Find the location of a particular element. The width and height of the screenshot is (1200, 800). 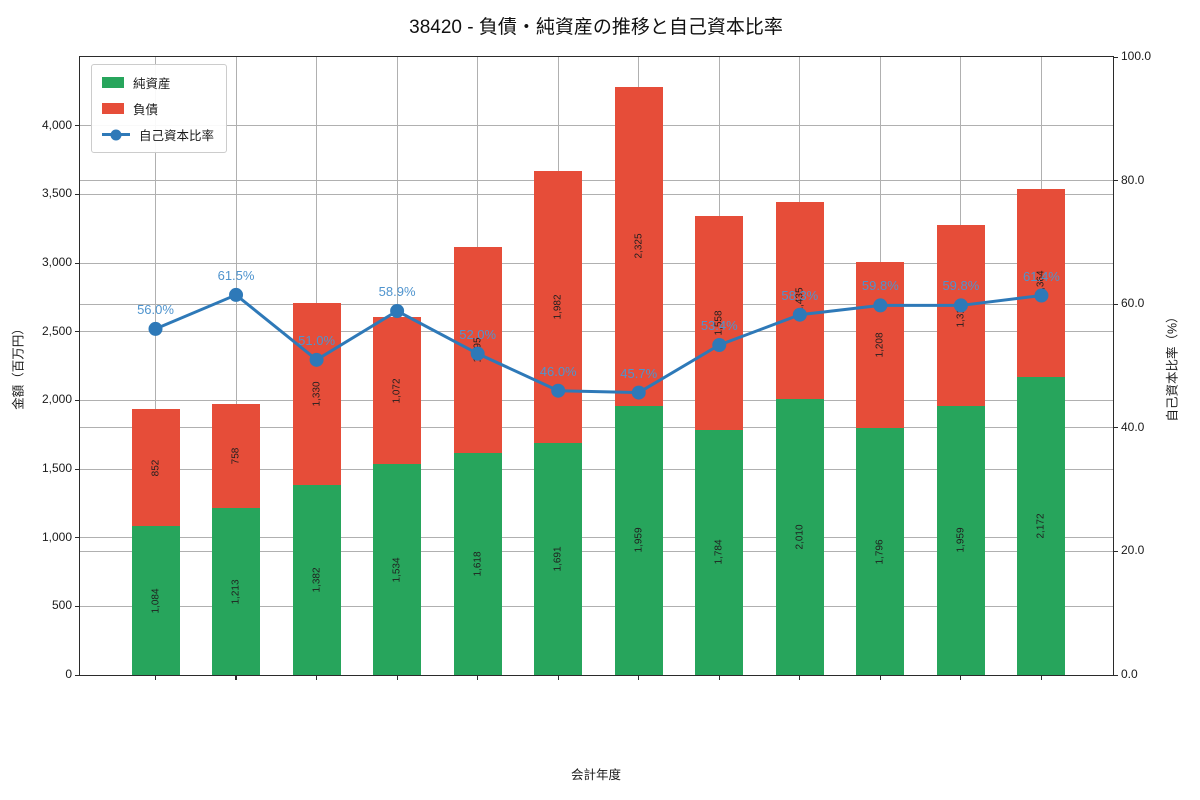

equity-ratio-value-label: 53.4% is located at coordinates (719, 325).